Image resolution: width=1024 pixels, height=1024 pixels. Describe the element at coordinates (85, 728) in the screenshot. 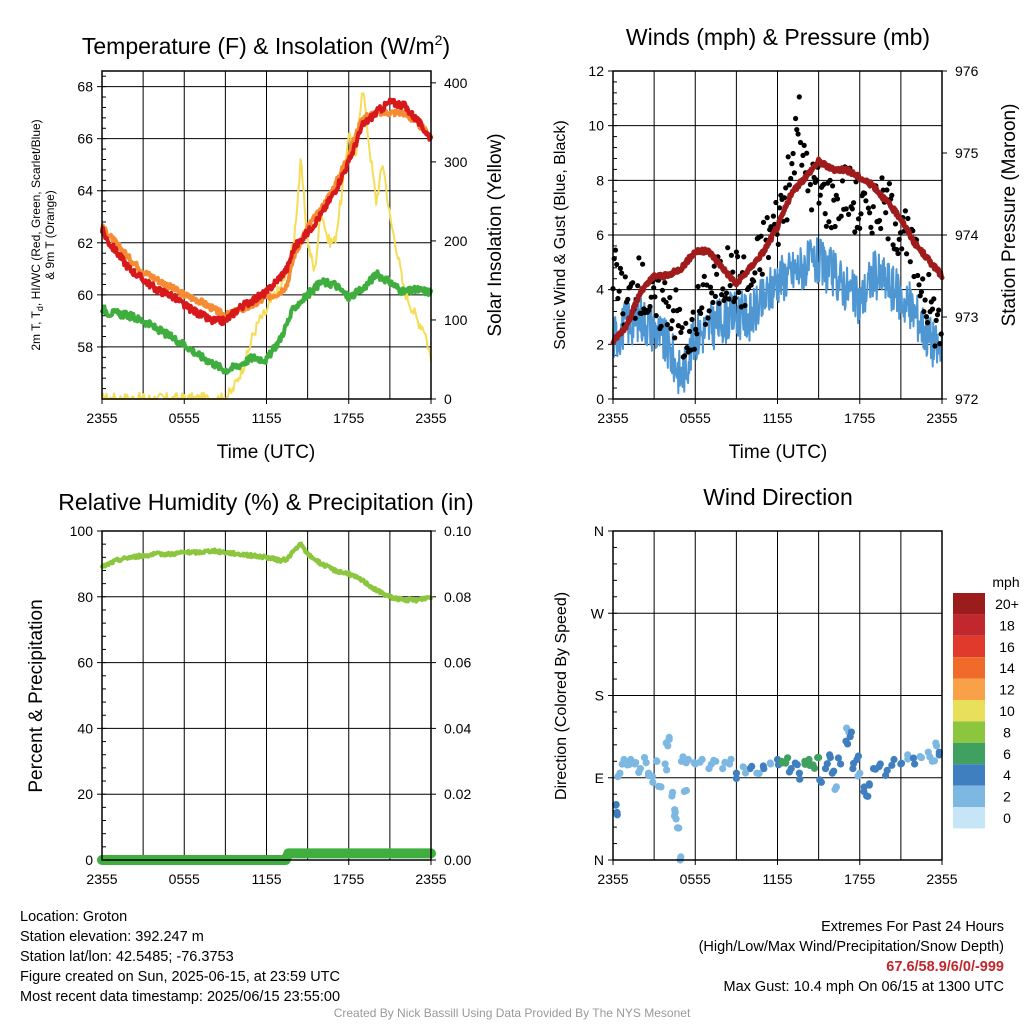

I see `rh-ytick-label: 40` at that location.